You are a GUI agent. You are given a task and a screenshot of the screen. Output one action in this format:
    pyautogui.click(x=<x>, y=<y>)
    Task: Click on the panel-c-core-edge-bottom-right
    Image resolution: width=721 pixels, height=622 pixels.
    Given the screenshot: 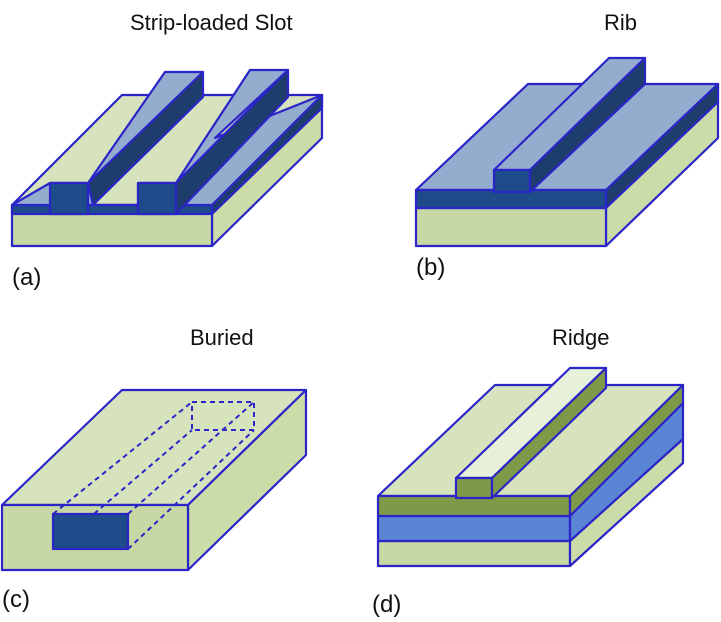 What is the action you would take?
    pyautogui.click(x=191, y=489)
    